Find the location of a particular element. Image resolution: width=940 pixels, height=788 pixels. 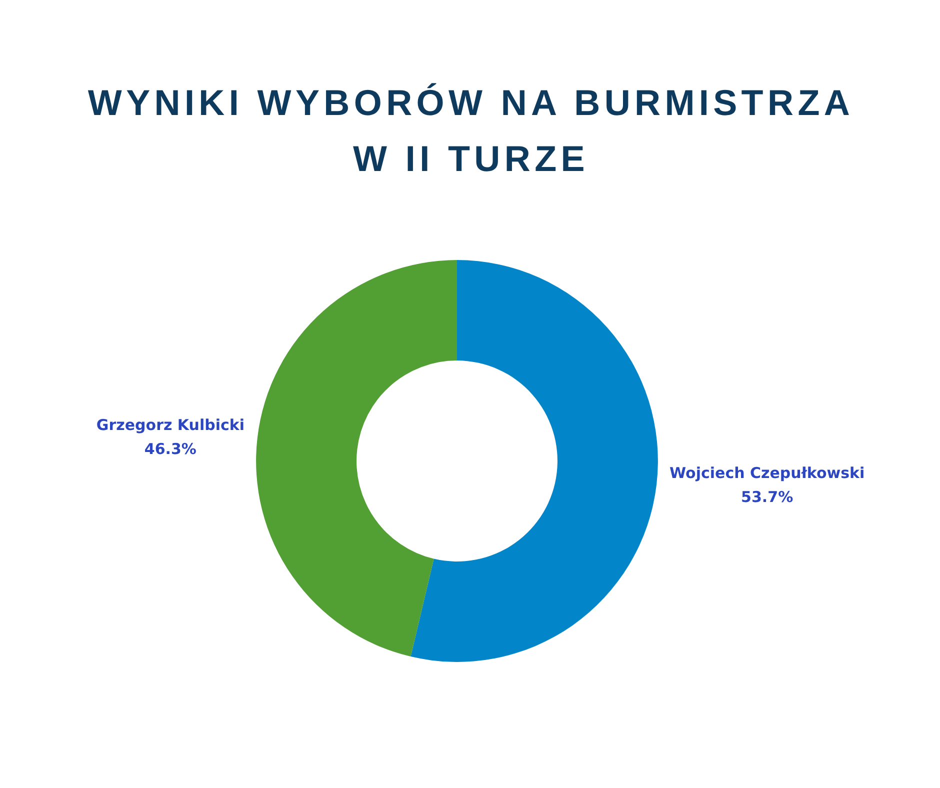

slice-label: Wojciech Czepułkowski is located at coordinates (767, 473).